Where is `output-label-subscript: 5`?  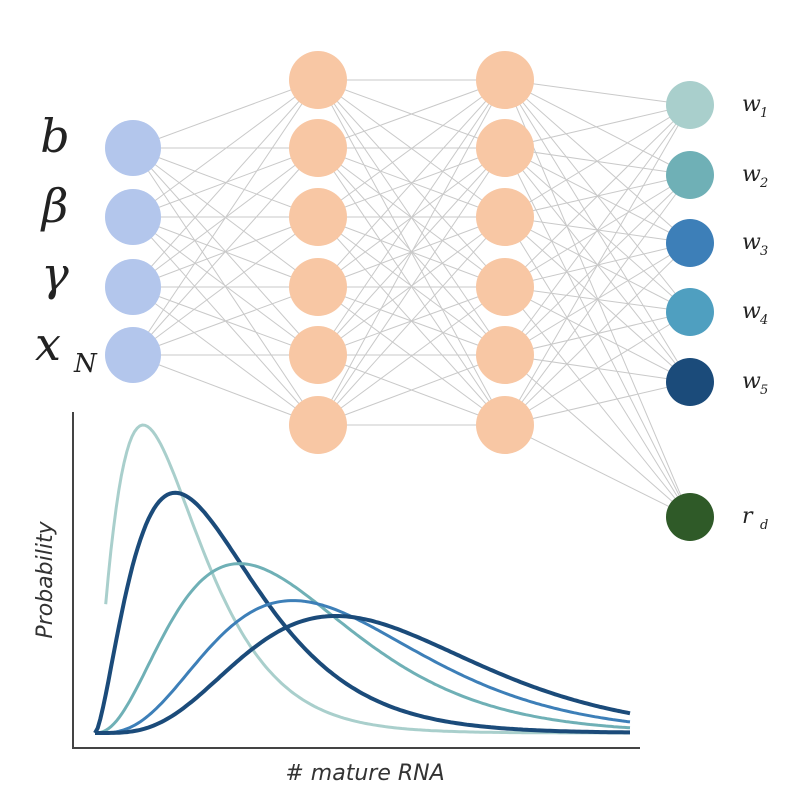
output-label-subscript: 5 is located at coordinates (764, 390).